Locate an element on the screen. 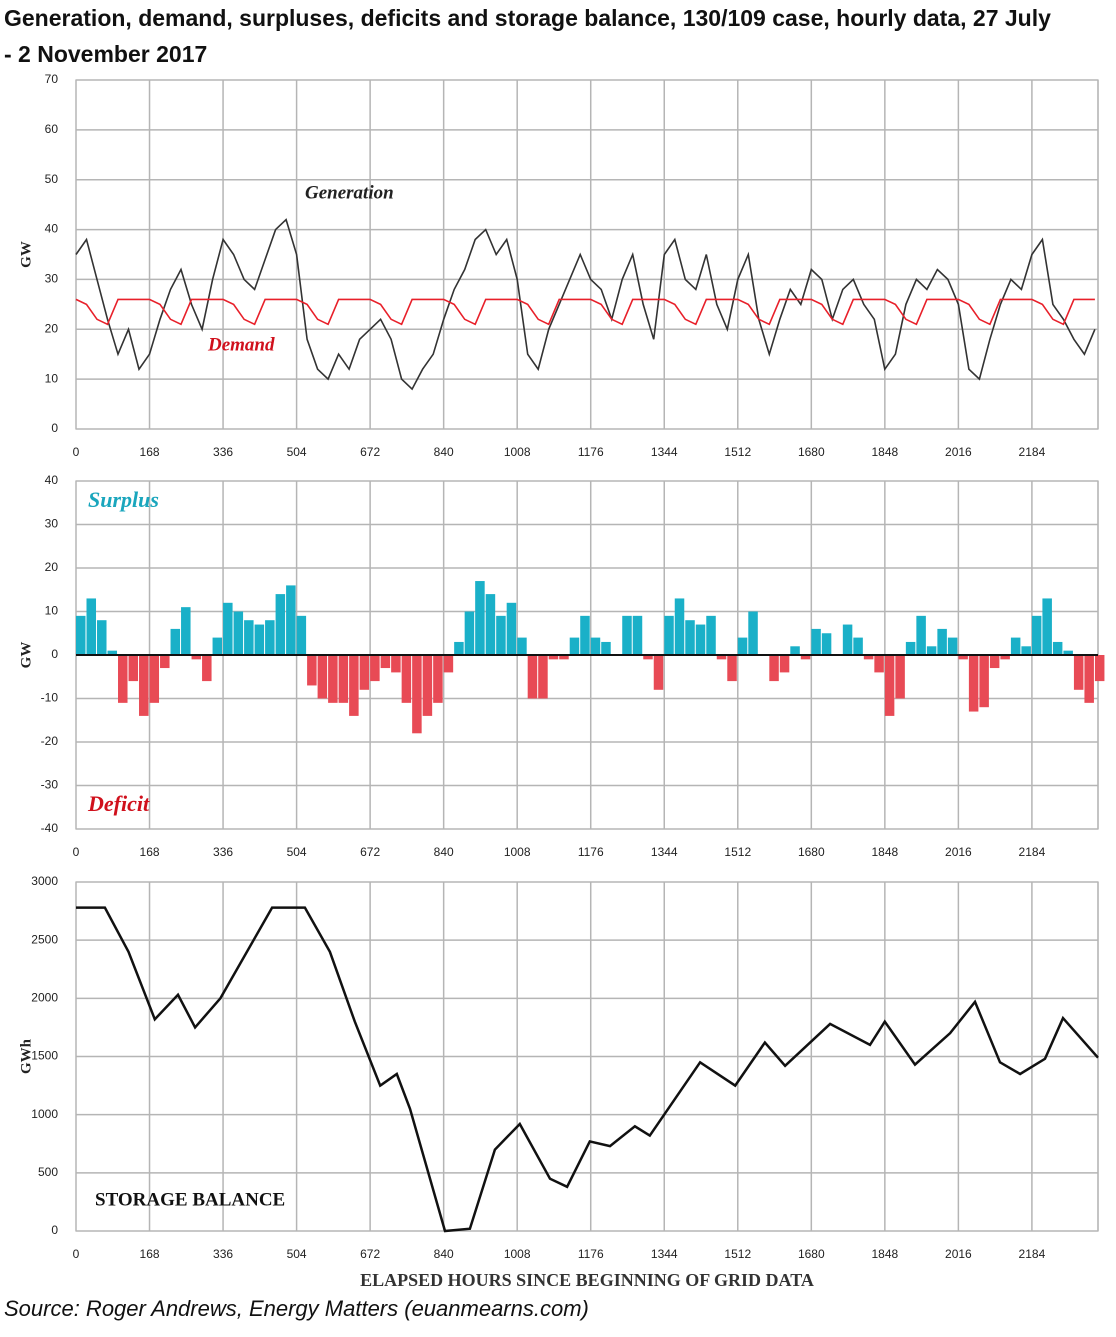 Image resolution: width=1116 pixels, height=1337 pixels. x-tick-label: 1848 is located at coordinates (884, 452).